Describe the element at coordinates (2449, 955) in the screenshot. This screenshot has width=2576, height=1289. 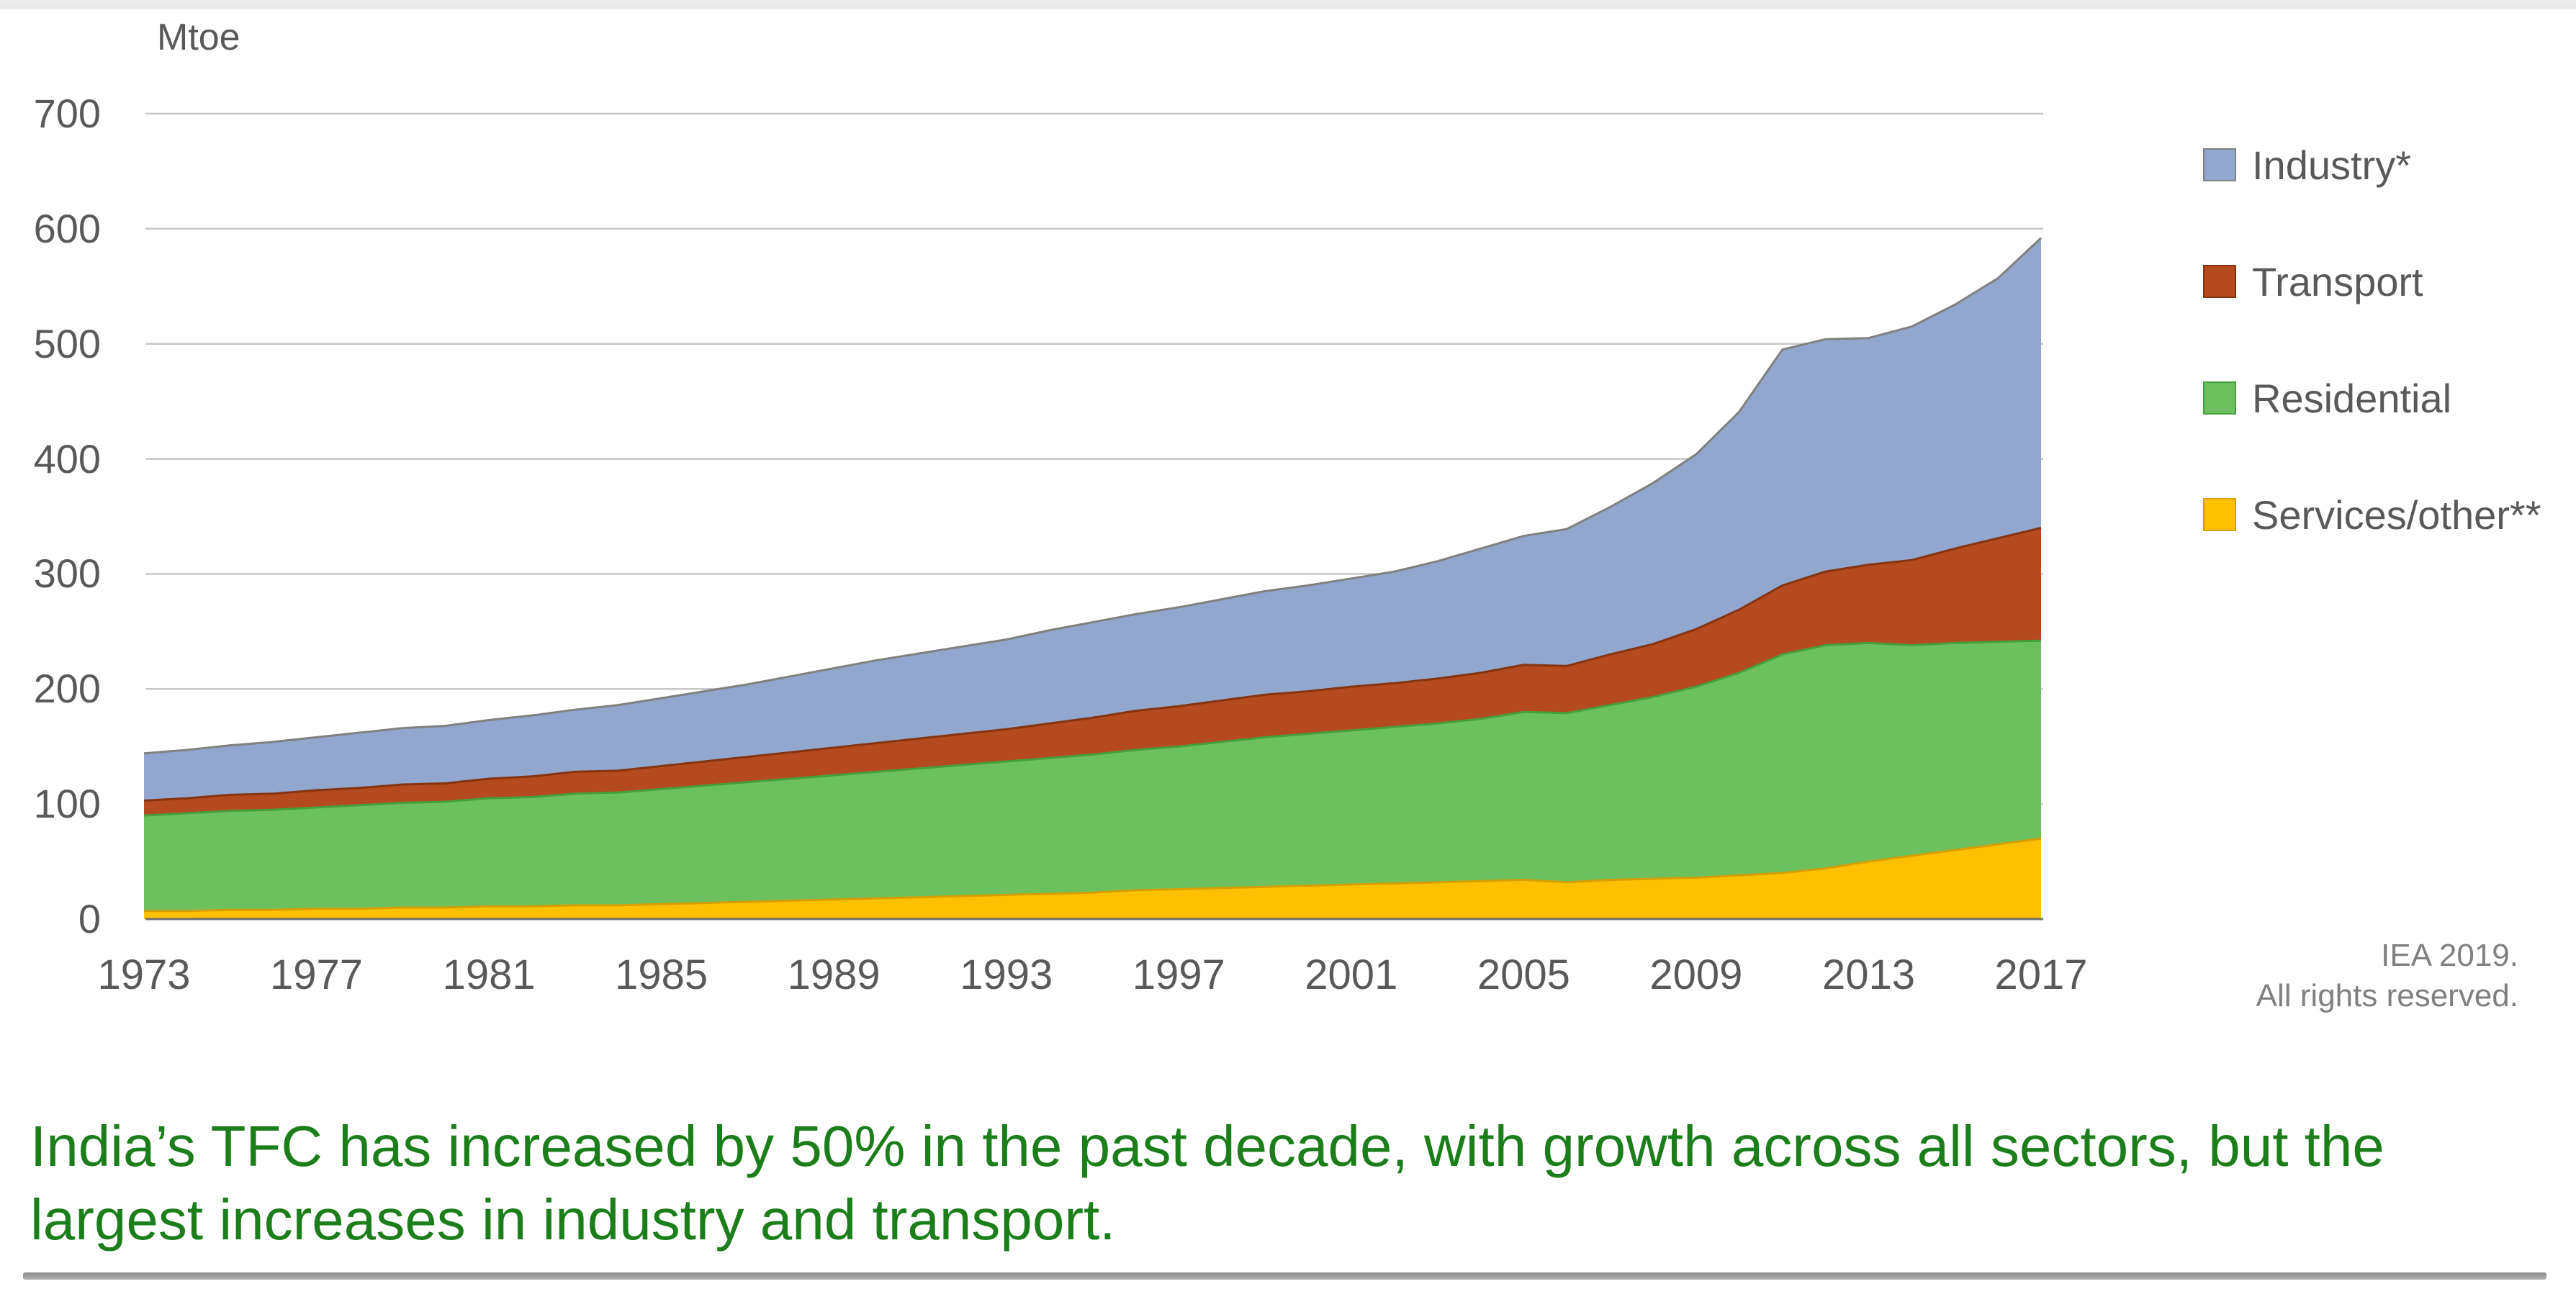
I see `attribution-line-1: IEA 2019.` at that location.